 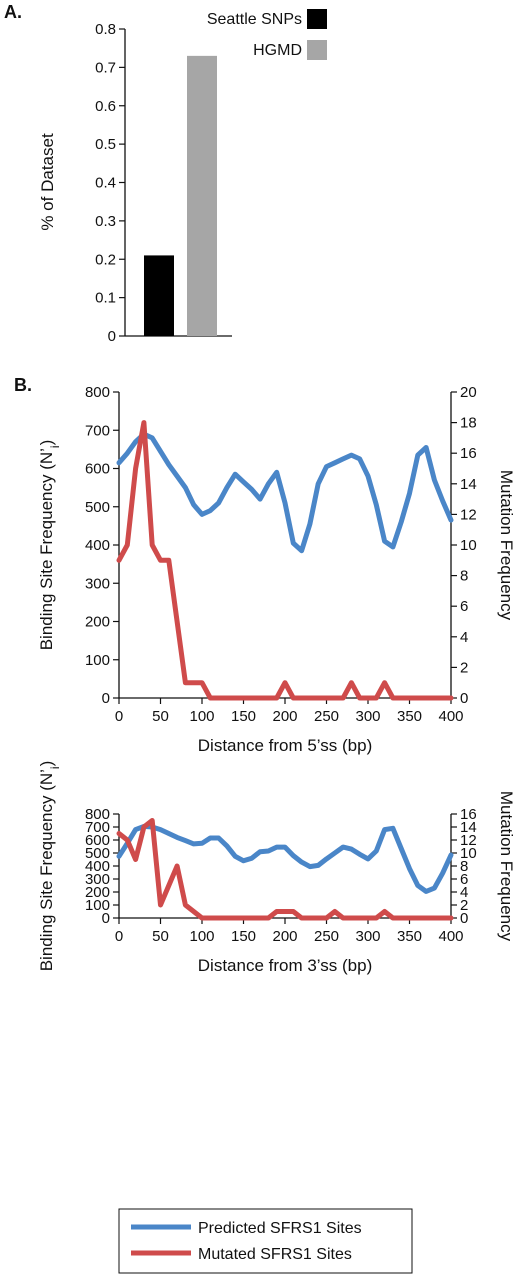 I want to click on y-tick-label: 0.1, so click(x=105, y=298).